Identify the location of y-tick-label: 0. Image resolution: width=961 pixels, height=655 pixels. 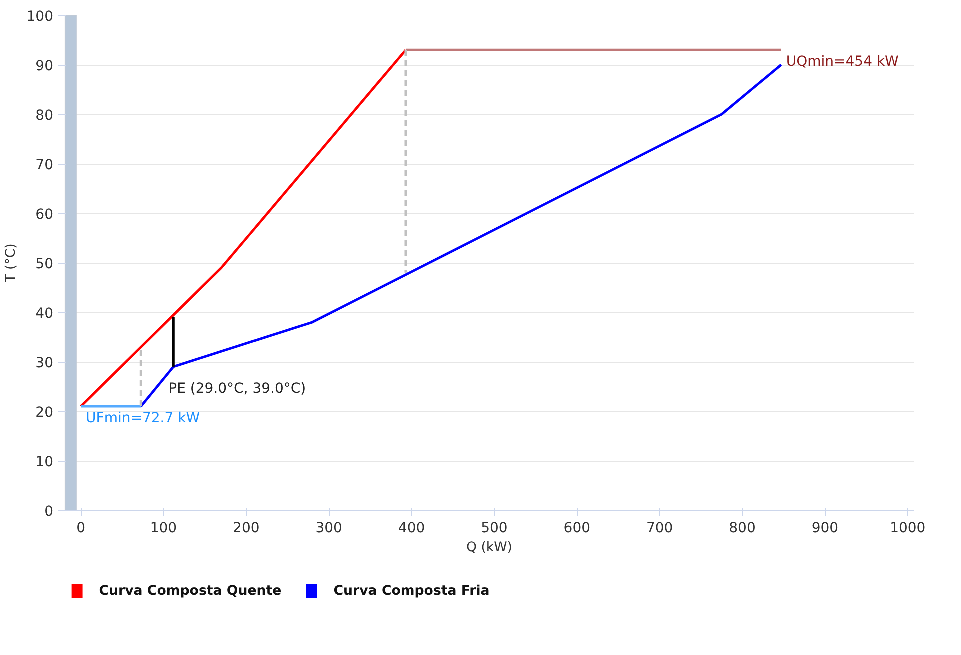
(49, 512).